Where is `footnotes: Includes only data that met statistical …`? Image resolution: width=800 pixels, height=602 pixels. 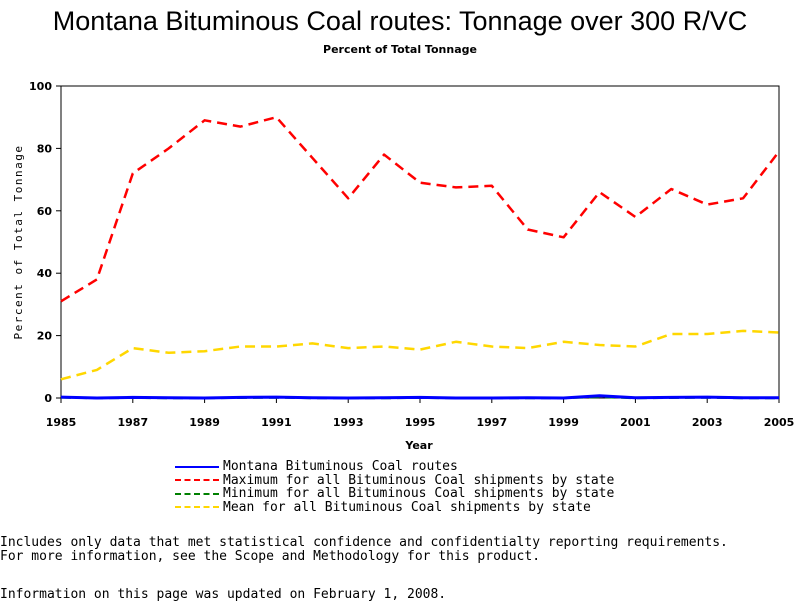 footnotes: Includes only data that met statistical … is located at coordinates (364, 550).